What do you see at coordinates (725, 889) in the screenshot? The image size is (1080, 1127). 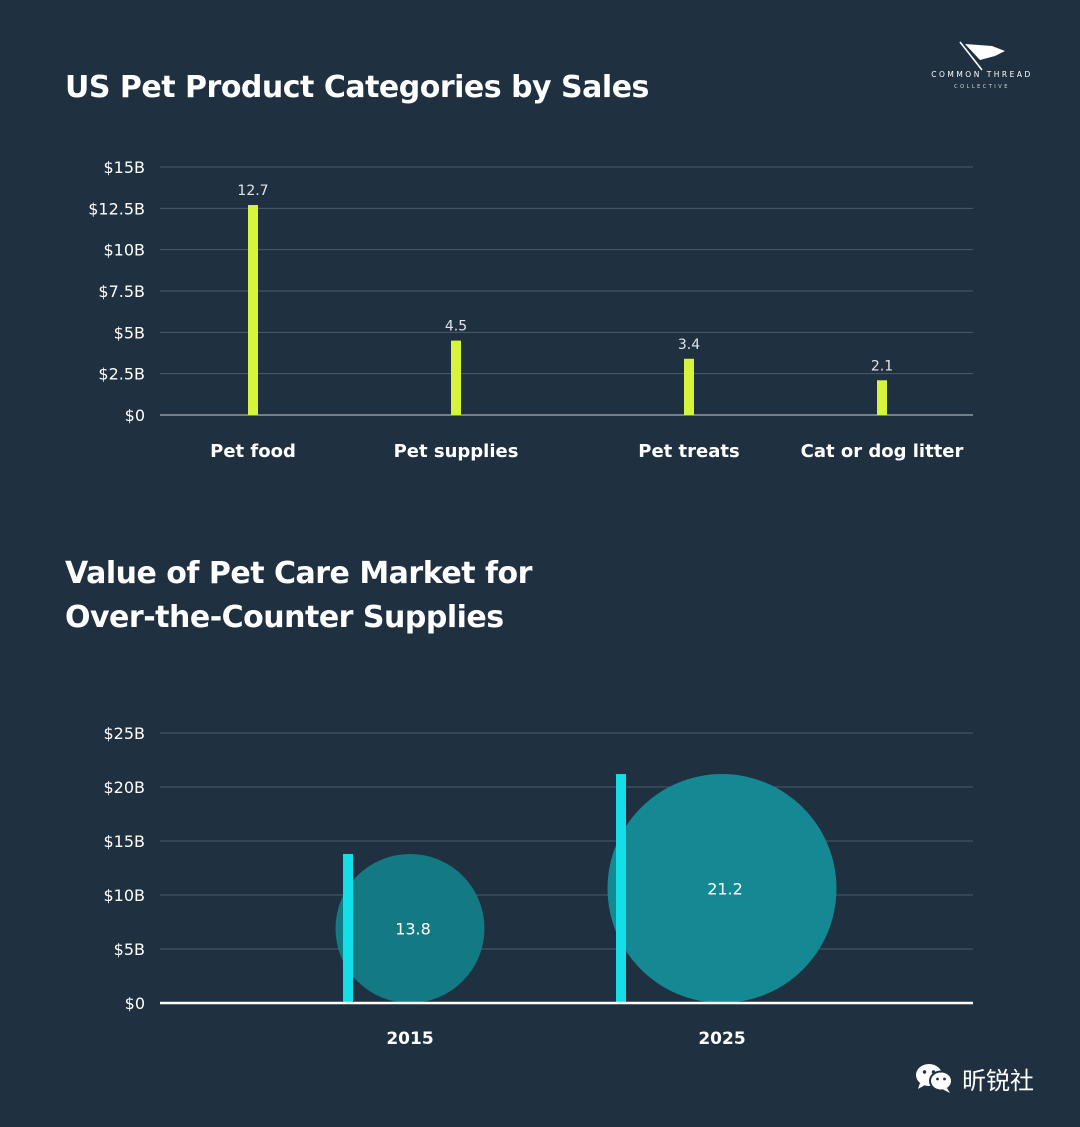 I see `data-label: 21.2` at bounding box center [725, 889].